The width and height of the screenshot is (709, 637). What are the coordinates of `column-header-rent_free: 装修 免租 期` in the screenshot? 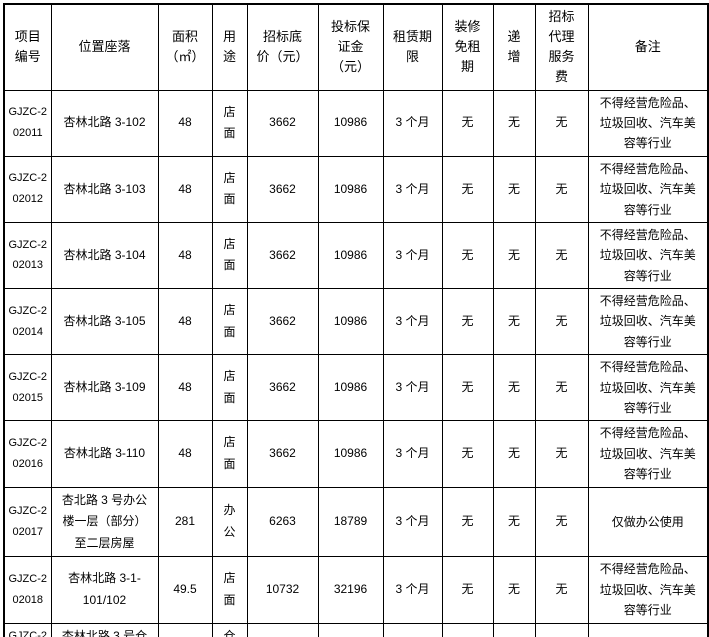 It's located at (467, 47).